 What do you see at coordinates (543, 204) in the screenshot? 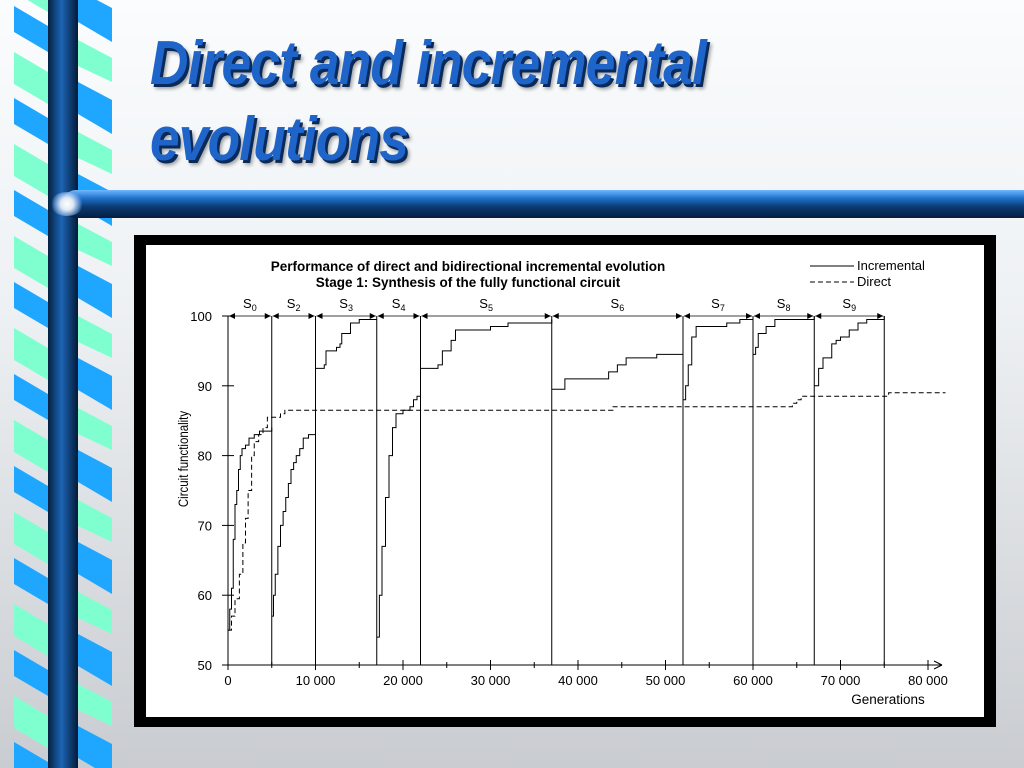
I see `header-divider-bar` at bounding box center [543, 204].